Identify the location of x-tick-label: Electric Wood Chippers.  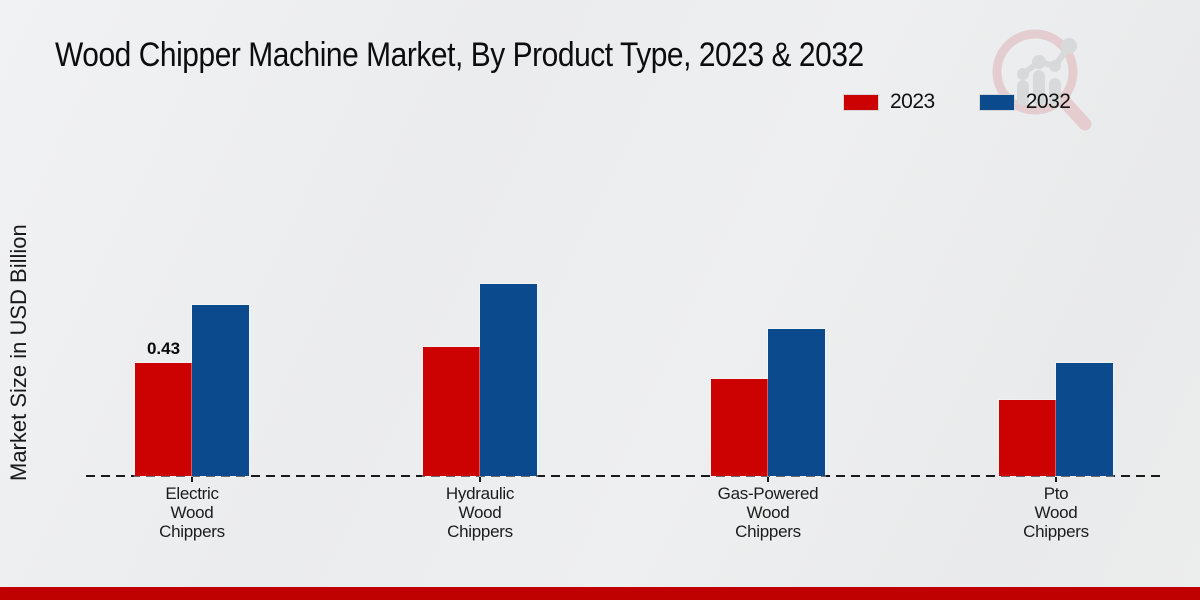
(192, 513).